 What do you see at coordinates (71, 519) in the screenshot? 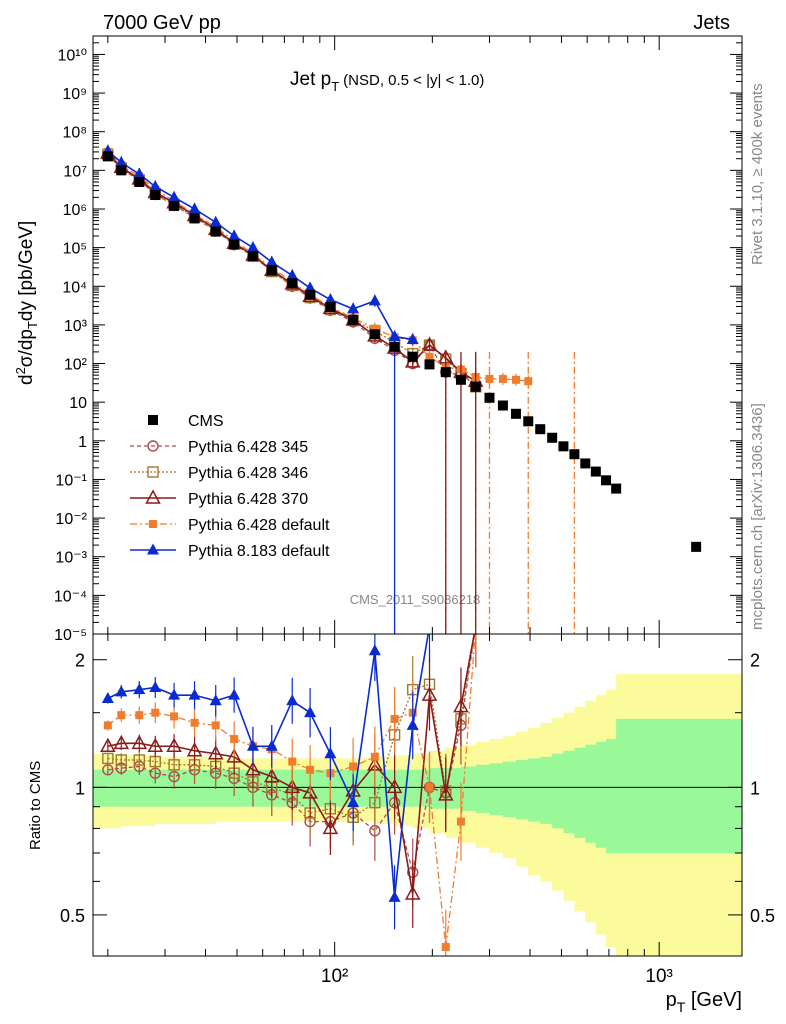
I see `y-tick-label: 10⁻²` at bounding box center [71, 519].